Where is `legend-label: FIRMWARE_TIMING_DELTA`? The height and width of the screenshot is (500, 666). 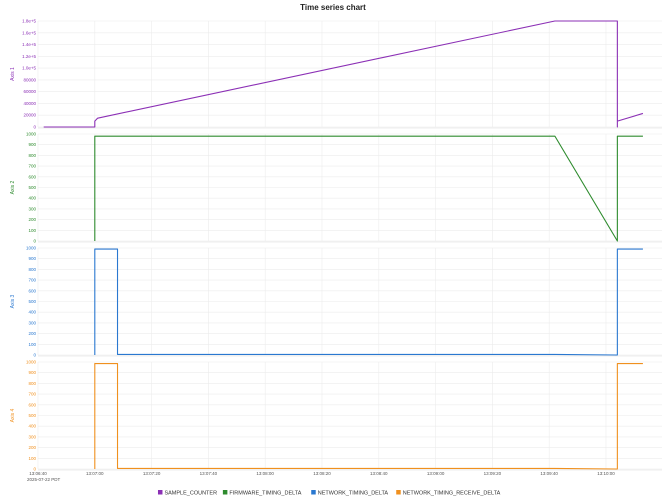 legend-label: FIRMWARE_TIMING_DELTA is located at coordinates (265, 494).